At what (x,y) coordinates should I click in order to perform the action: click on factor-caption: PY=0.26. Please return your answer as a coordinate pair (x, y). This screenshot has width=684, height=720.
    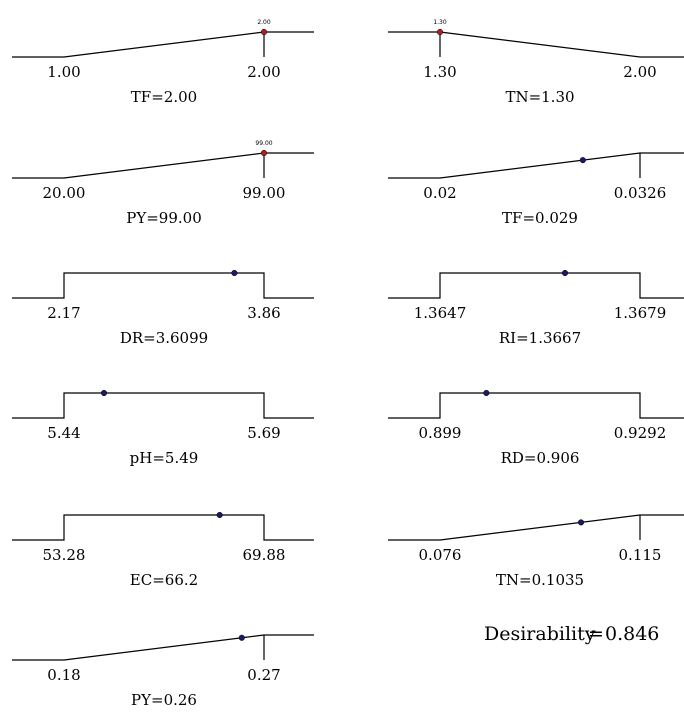
    Looking at the image, I should click on (164, 700).